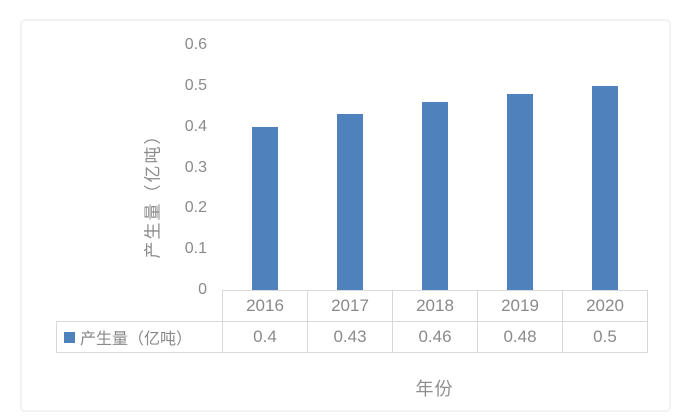 This screenshot has height=419, width=687. Describe the element at coordinates (520, 306) in the screenshot. I see `table-category-cell: 2019` at that location.